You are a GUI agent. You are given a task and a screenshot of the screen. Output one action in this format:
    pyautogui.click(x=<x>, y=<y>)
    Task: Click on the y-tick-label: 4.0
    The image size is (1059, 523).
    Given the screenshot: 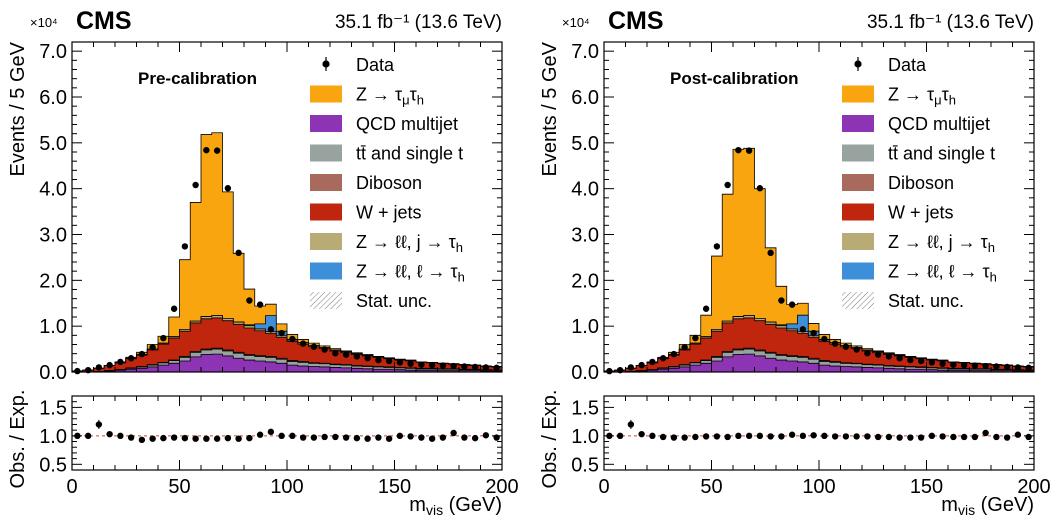 What is the action you would take?
    pyautogui.click(x=53, y=190)
    